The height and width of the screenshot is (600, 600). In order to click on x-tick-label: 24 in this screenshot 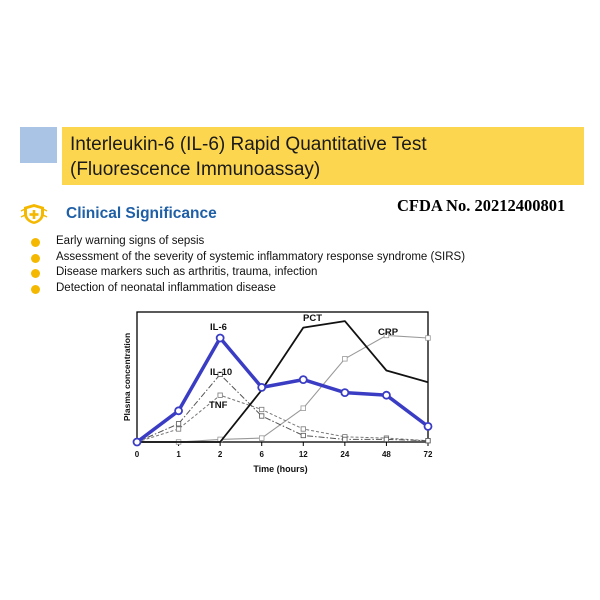, I will do `click(344, 454)`.